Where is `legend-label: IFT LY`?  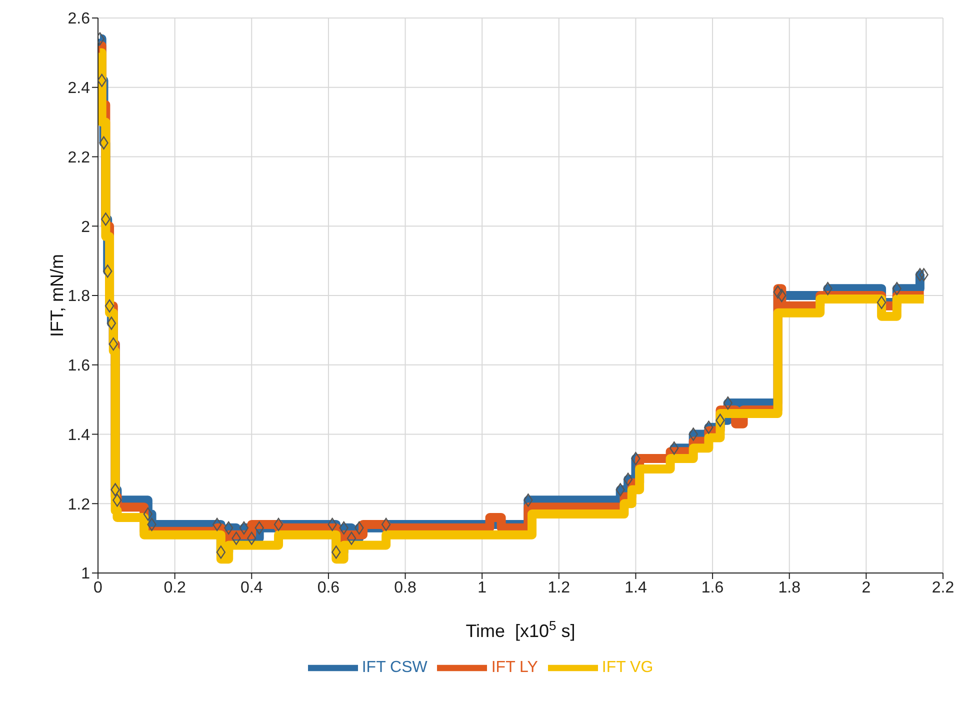 legend-label: IFT LY is located at coordinates (514, 667).